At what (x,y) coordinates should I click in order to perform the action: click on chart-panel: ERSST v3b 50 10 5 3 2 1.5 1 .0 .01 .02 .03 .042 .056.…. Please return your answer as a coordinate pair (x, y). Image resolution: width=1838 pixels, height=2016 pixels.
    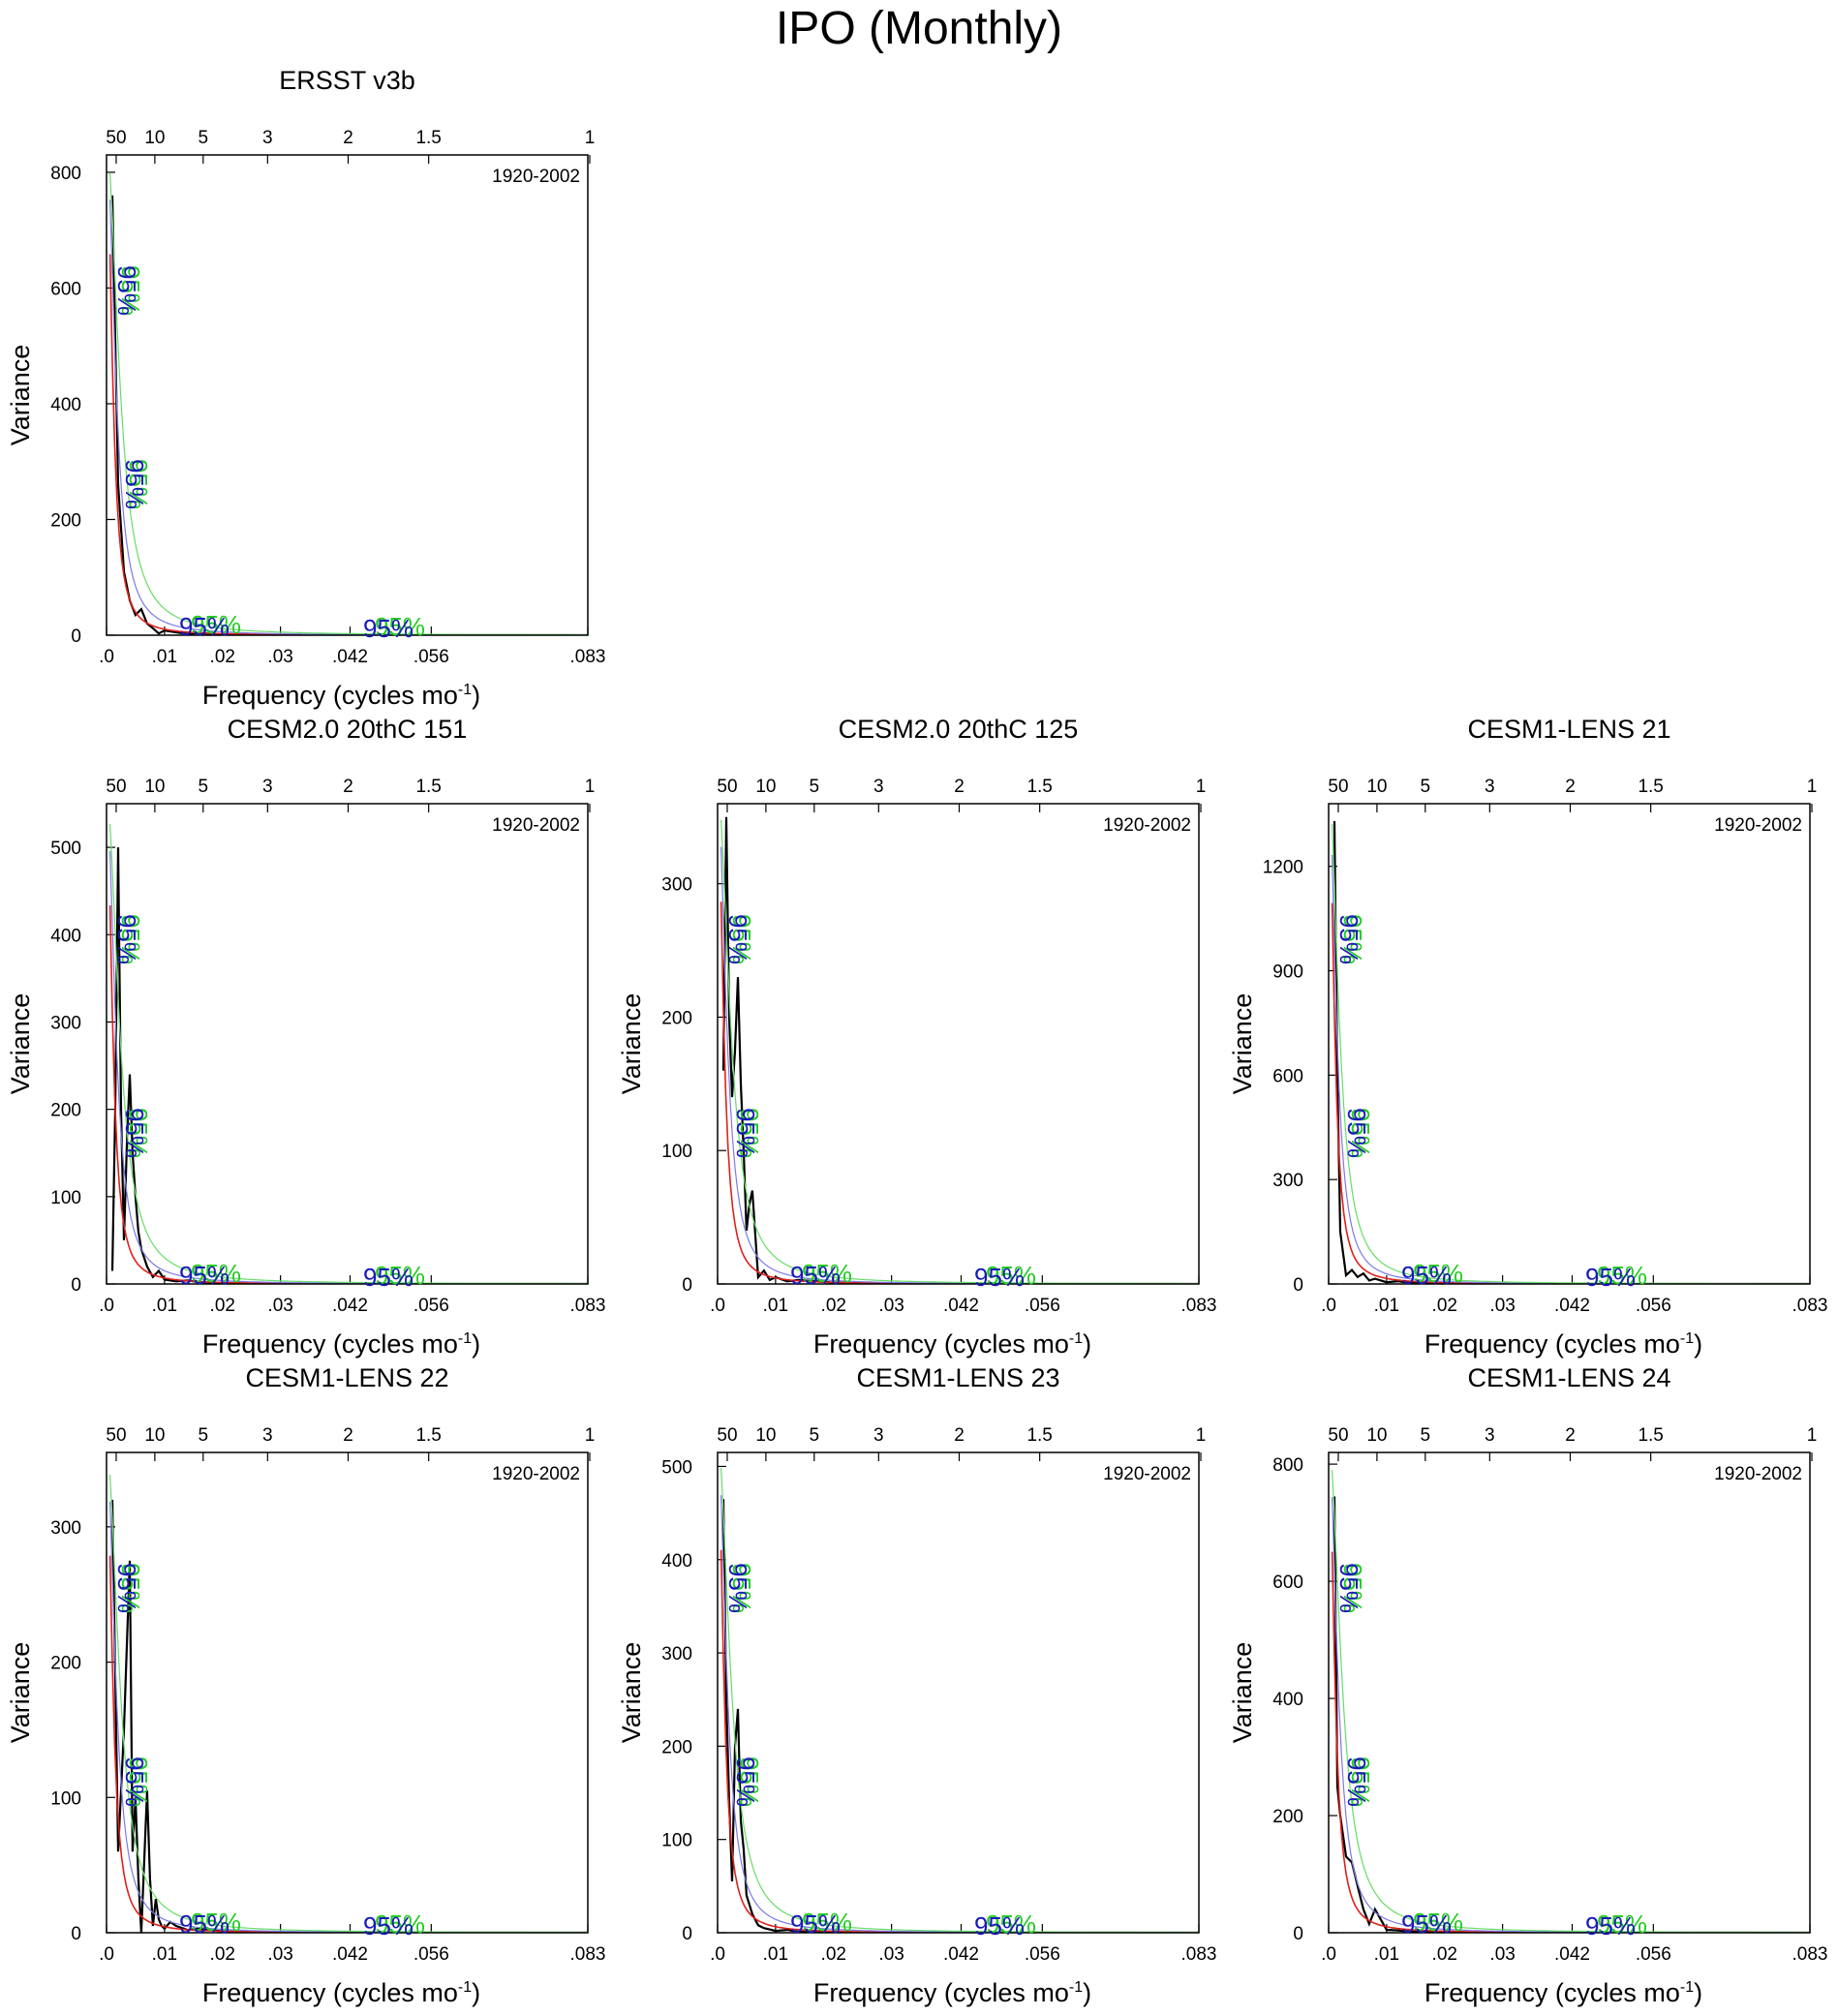
    Looking at the image, I should click on (305, 388).